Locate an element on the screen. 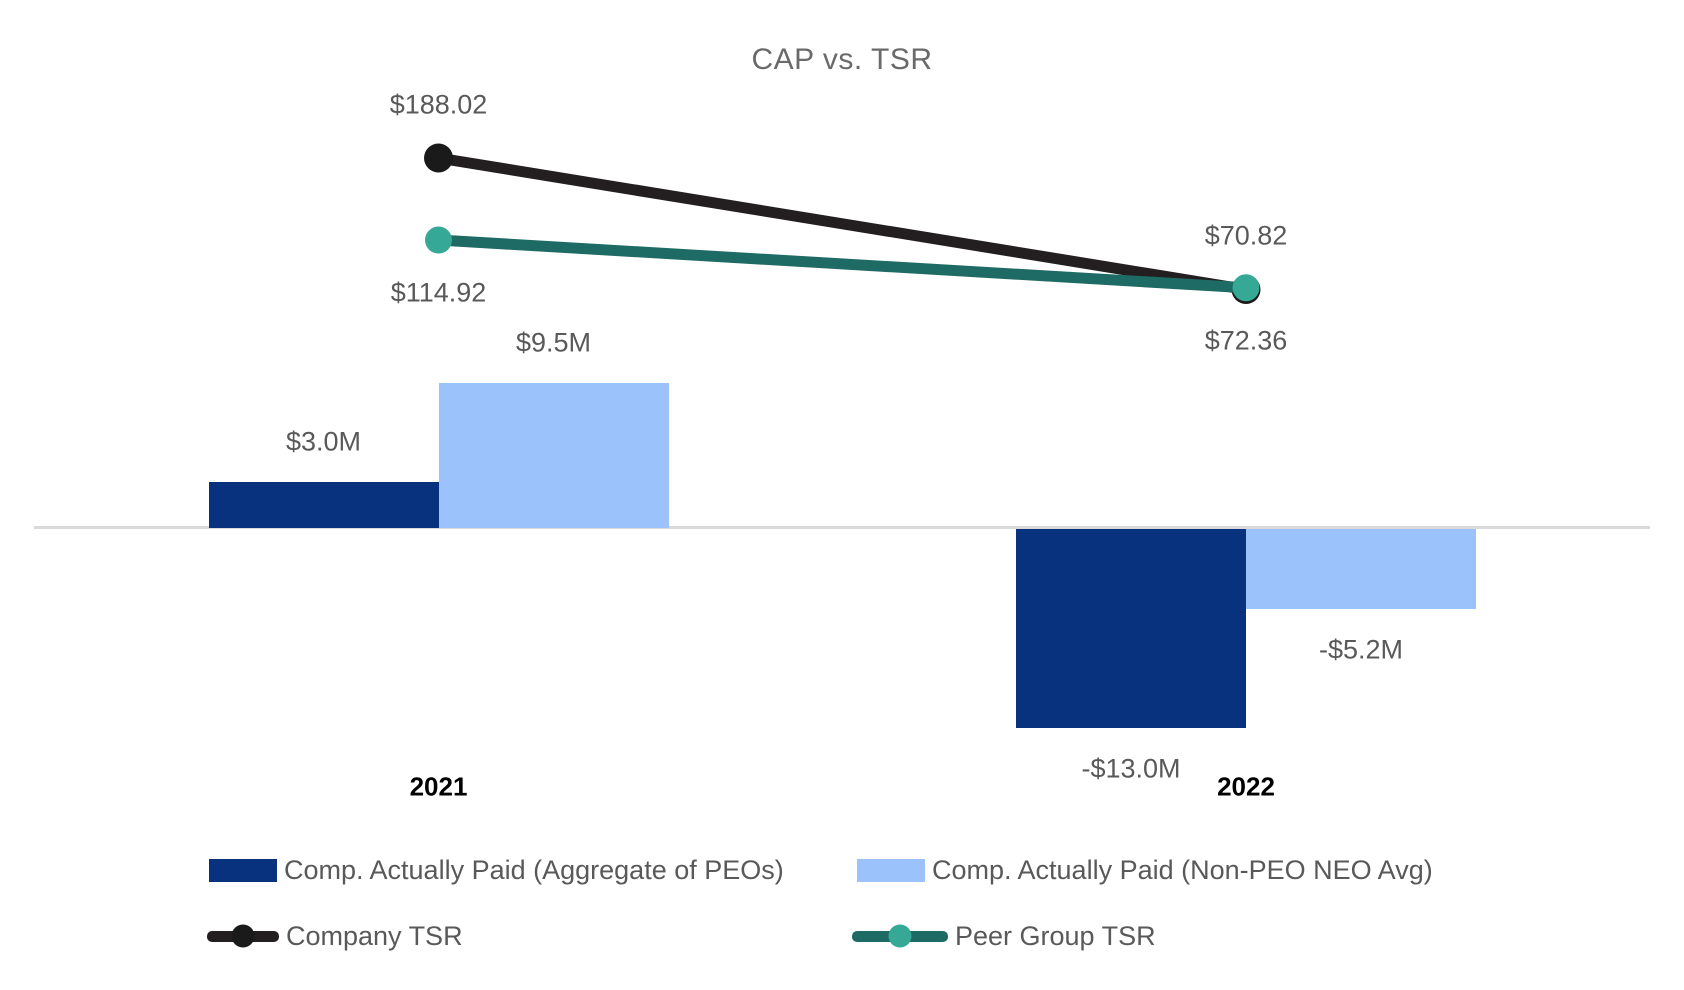 The height and width of the screenshot is (990, 1684). company-tsr-marker-2021 is located at coordinates (438, 158).